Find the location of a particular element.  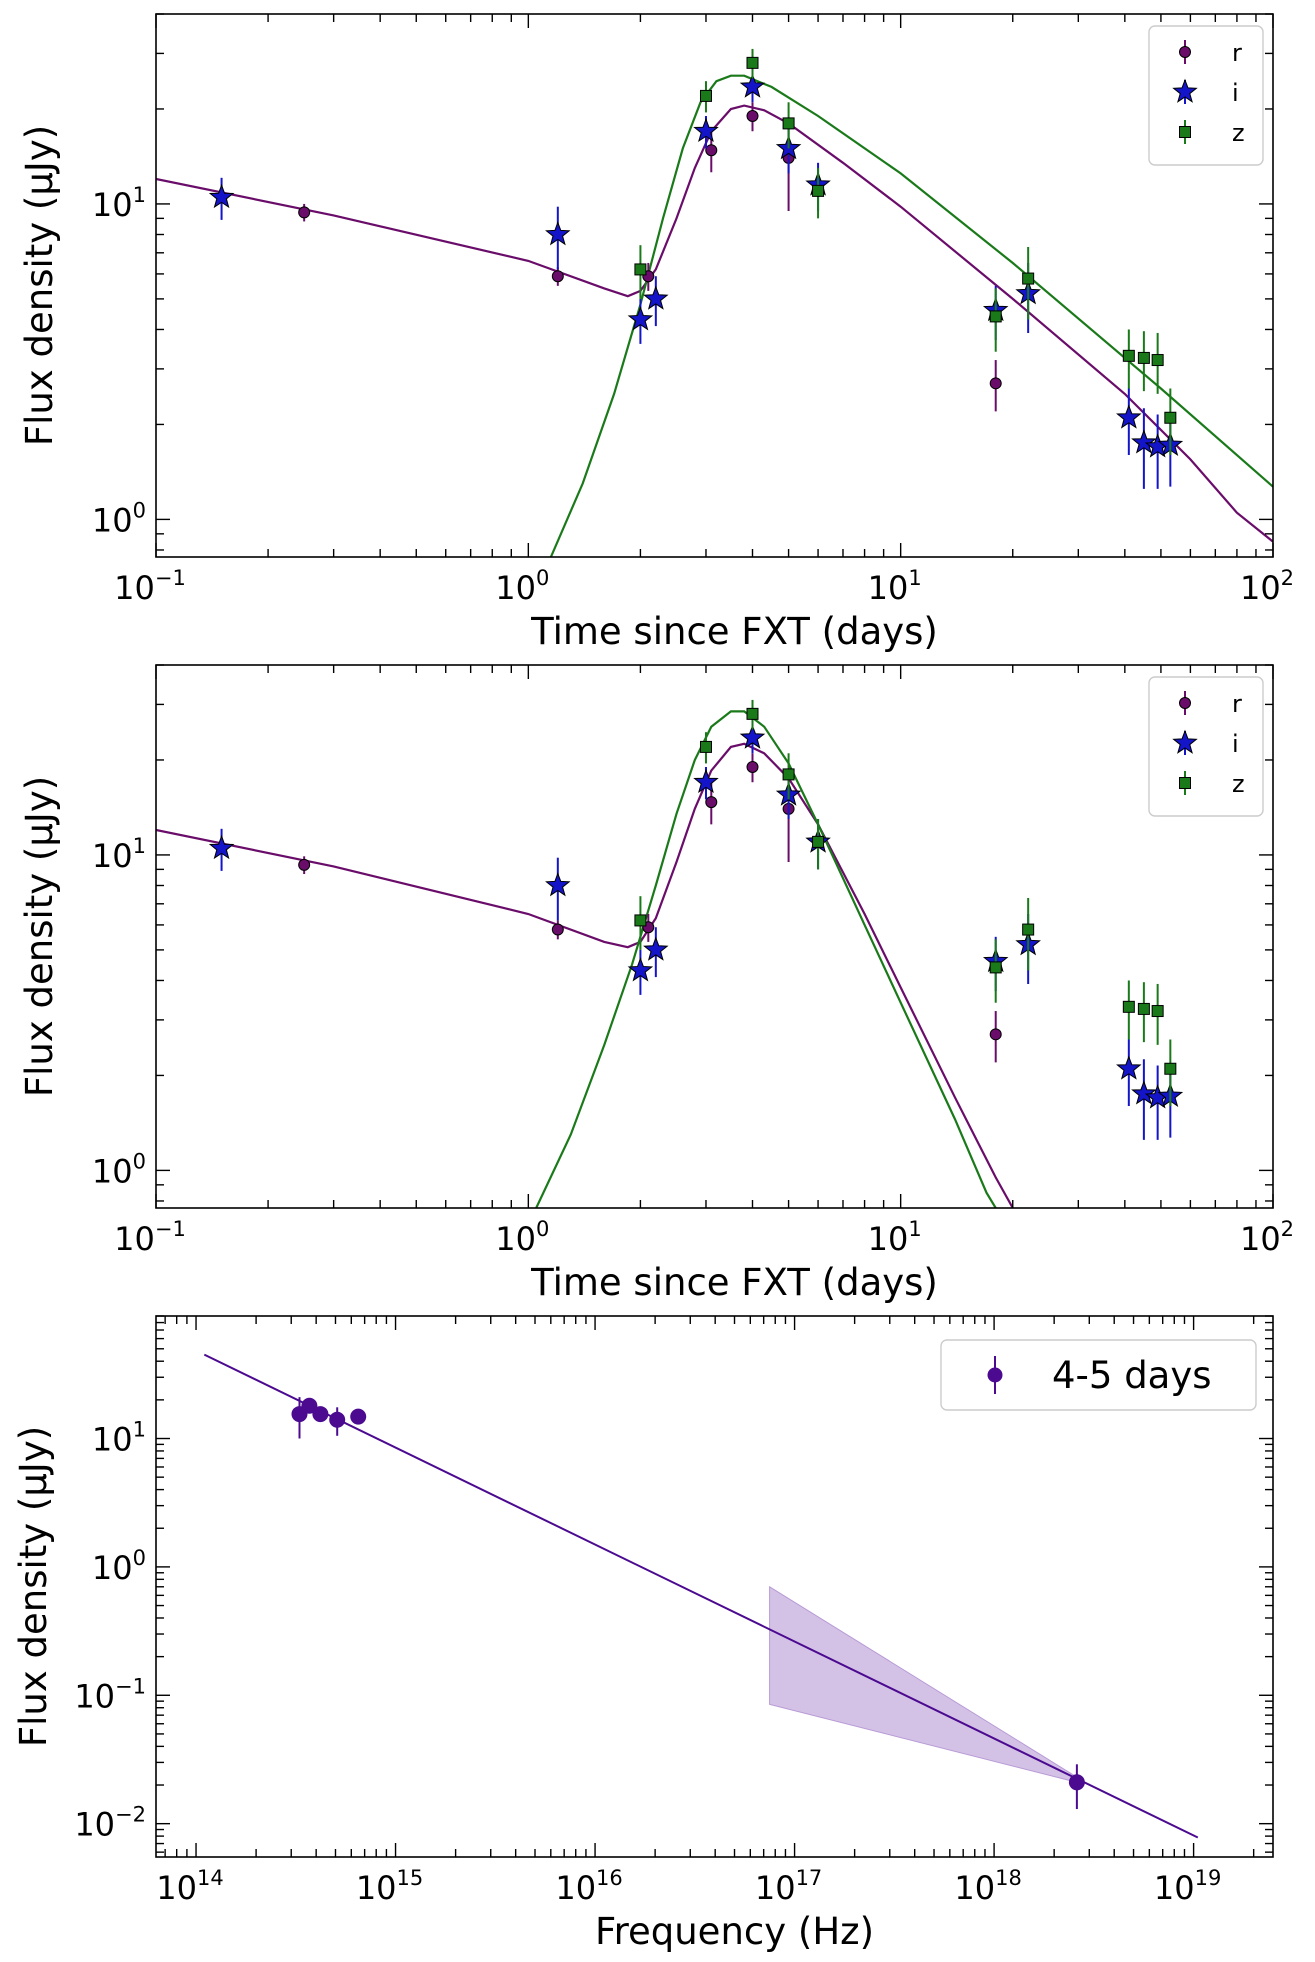

x-tick-label-exp: 18 is located at coordinates (1008, 1878).